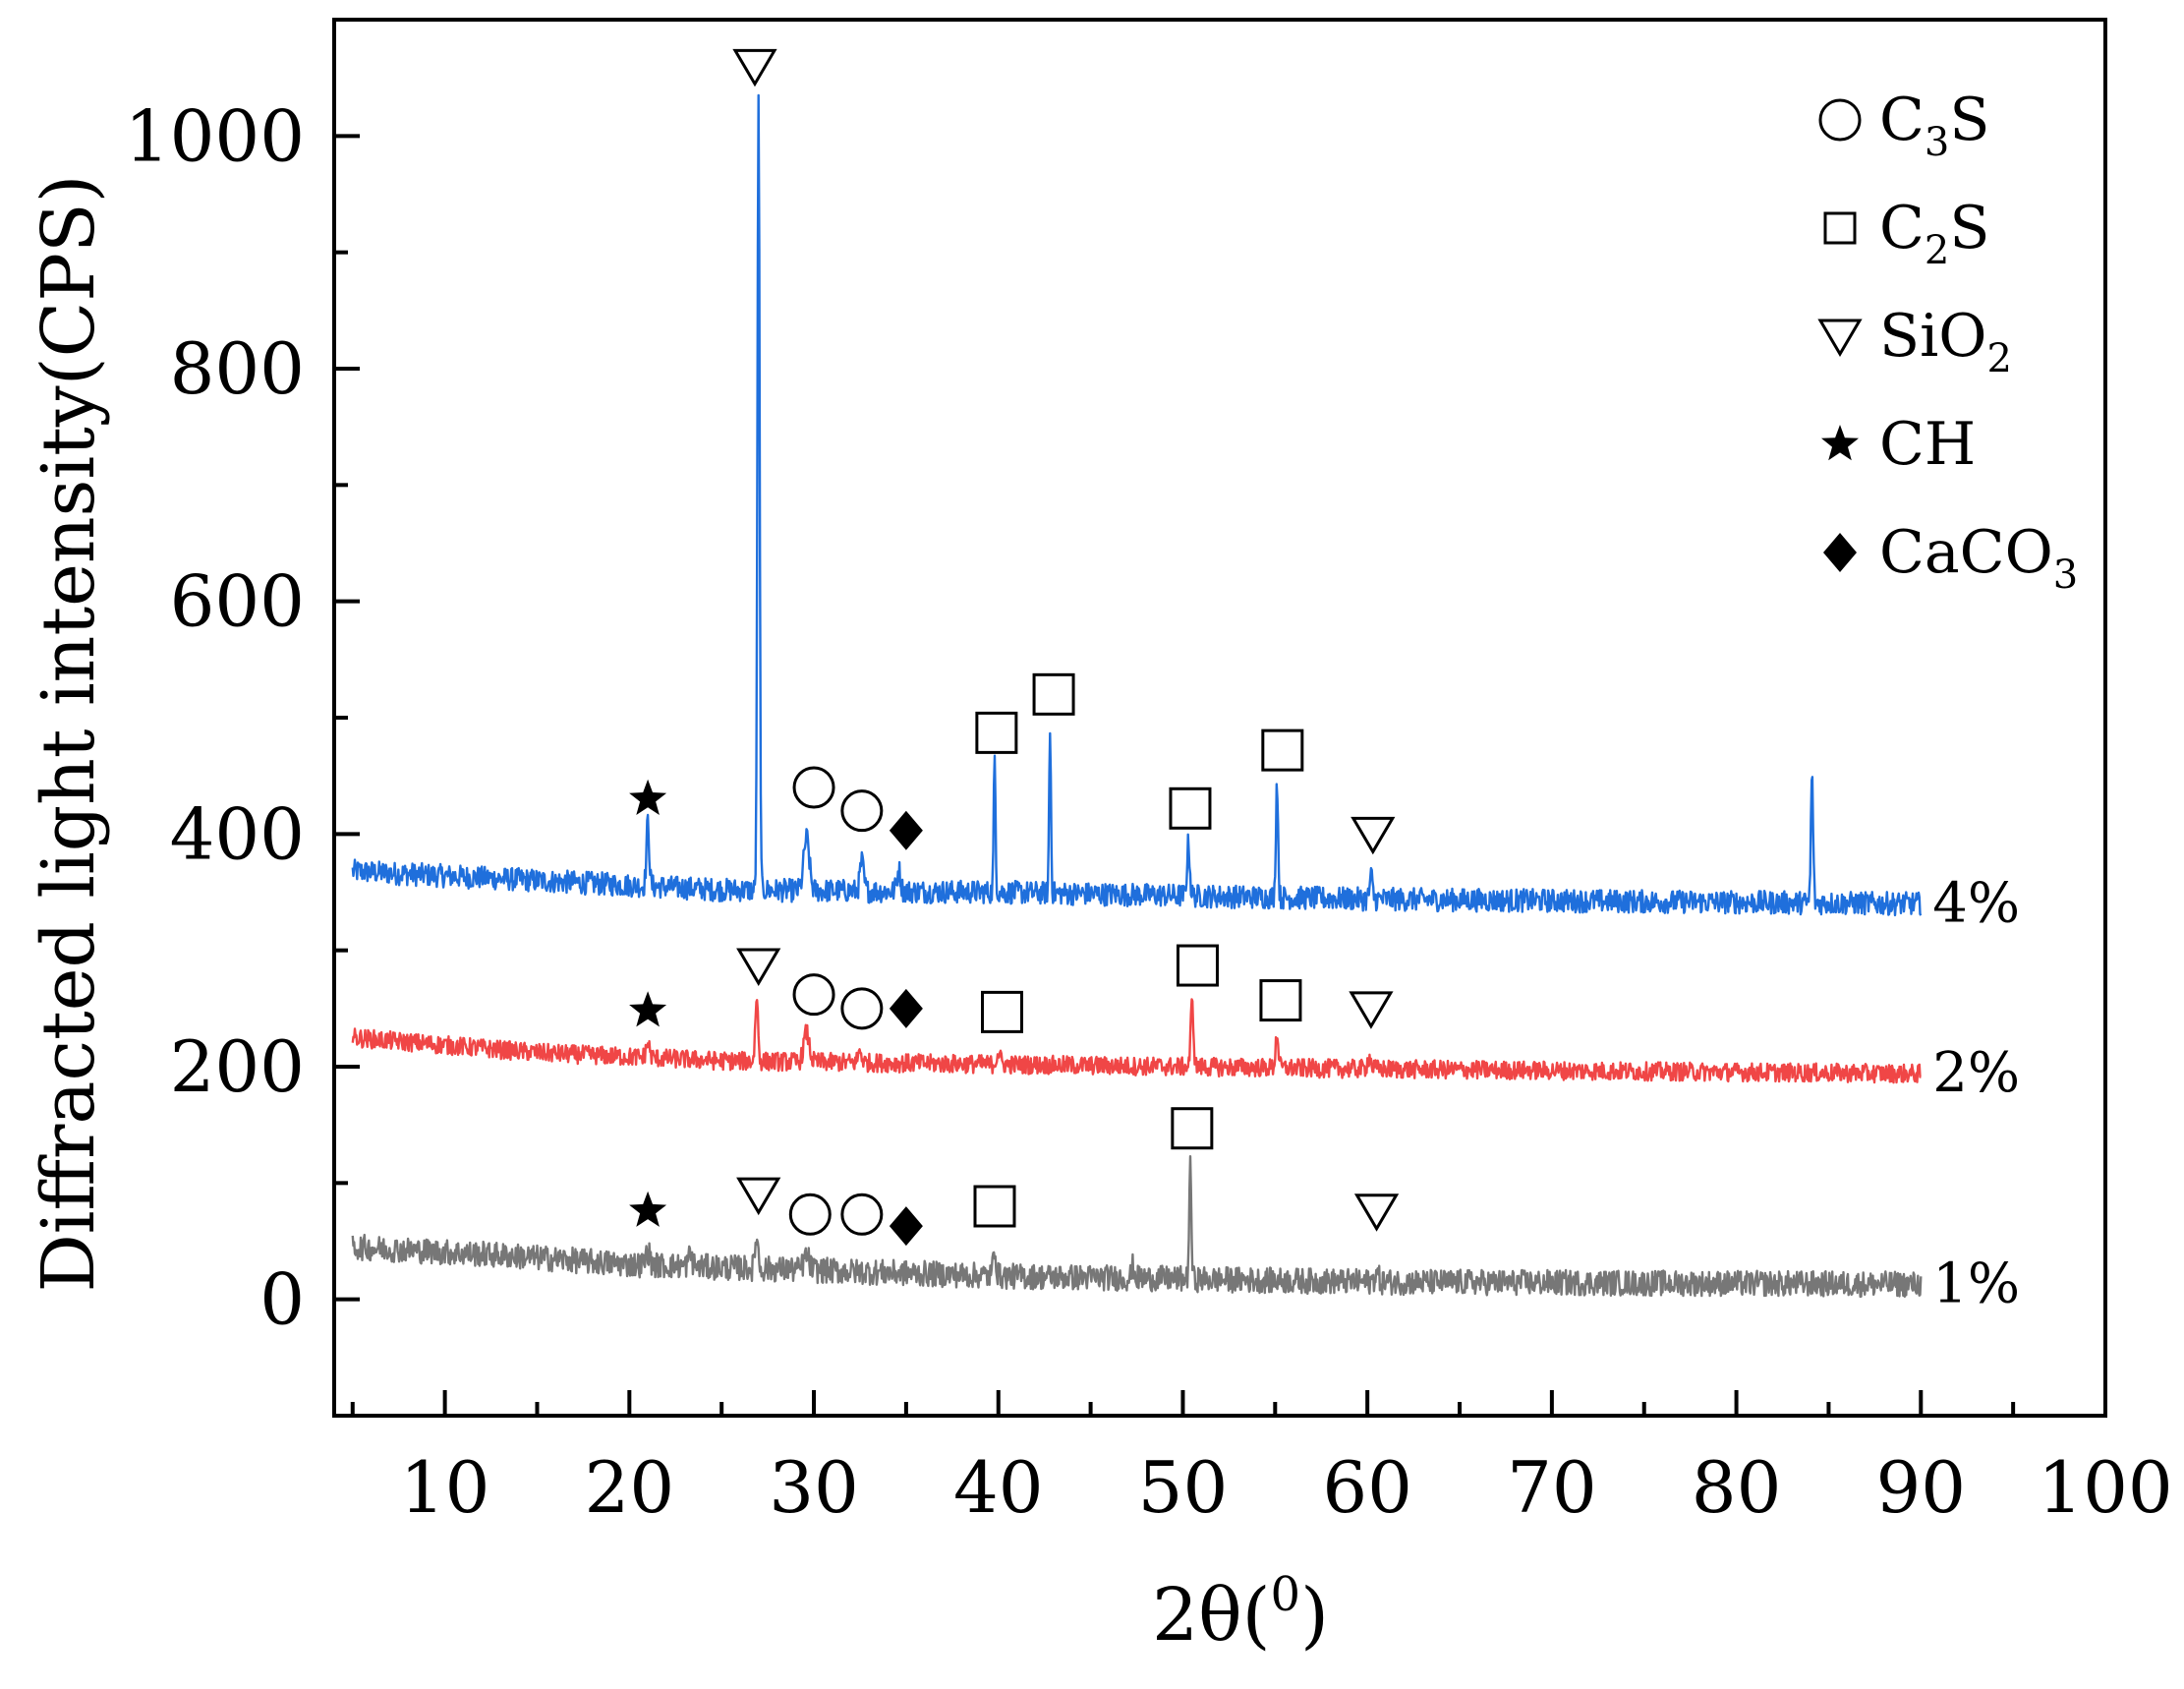 This screenshot has width=2184, height=1689. Describe the element at coordinates (237, 1067) in the screenshot. I see `y-tick-label: 200` at that location.